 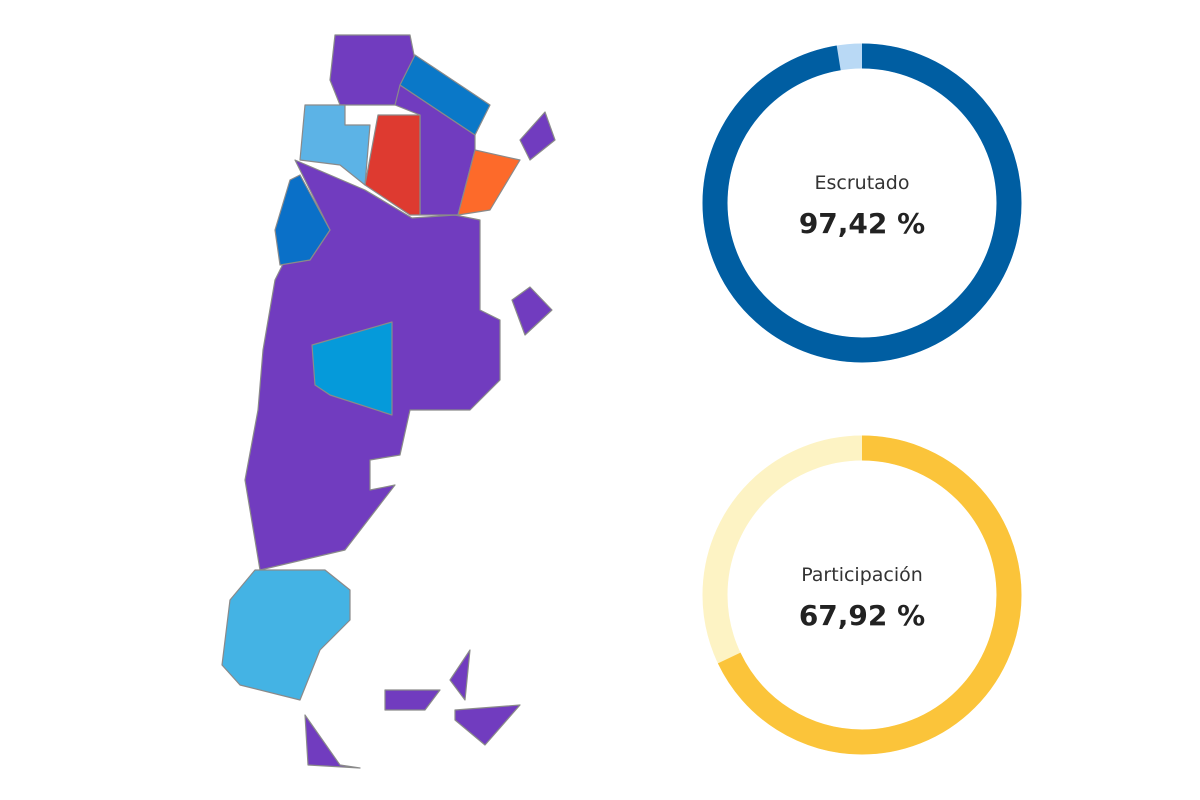 What do you see at coordinates (862, 575) in the screenshot?
I see `gauge-title: Participación` at bounding box center [862, 575].